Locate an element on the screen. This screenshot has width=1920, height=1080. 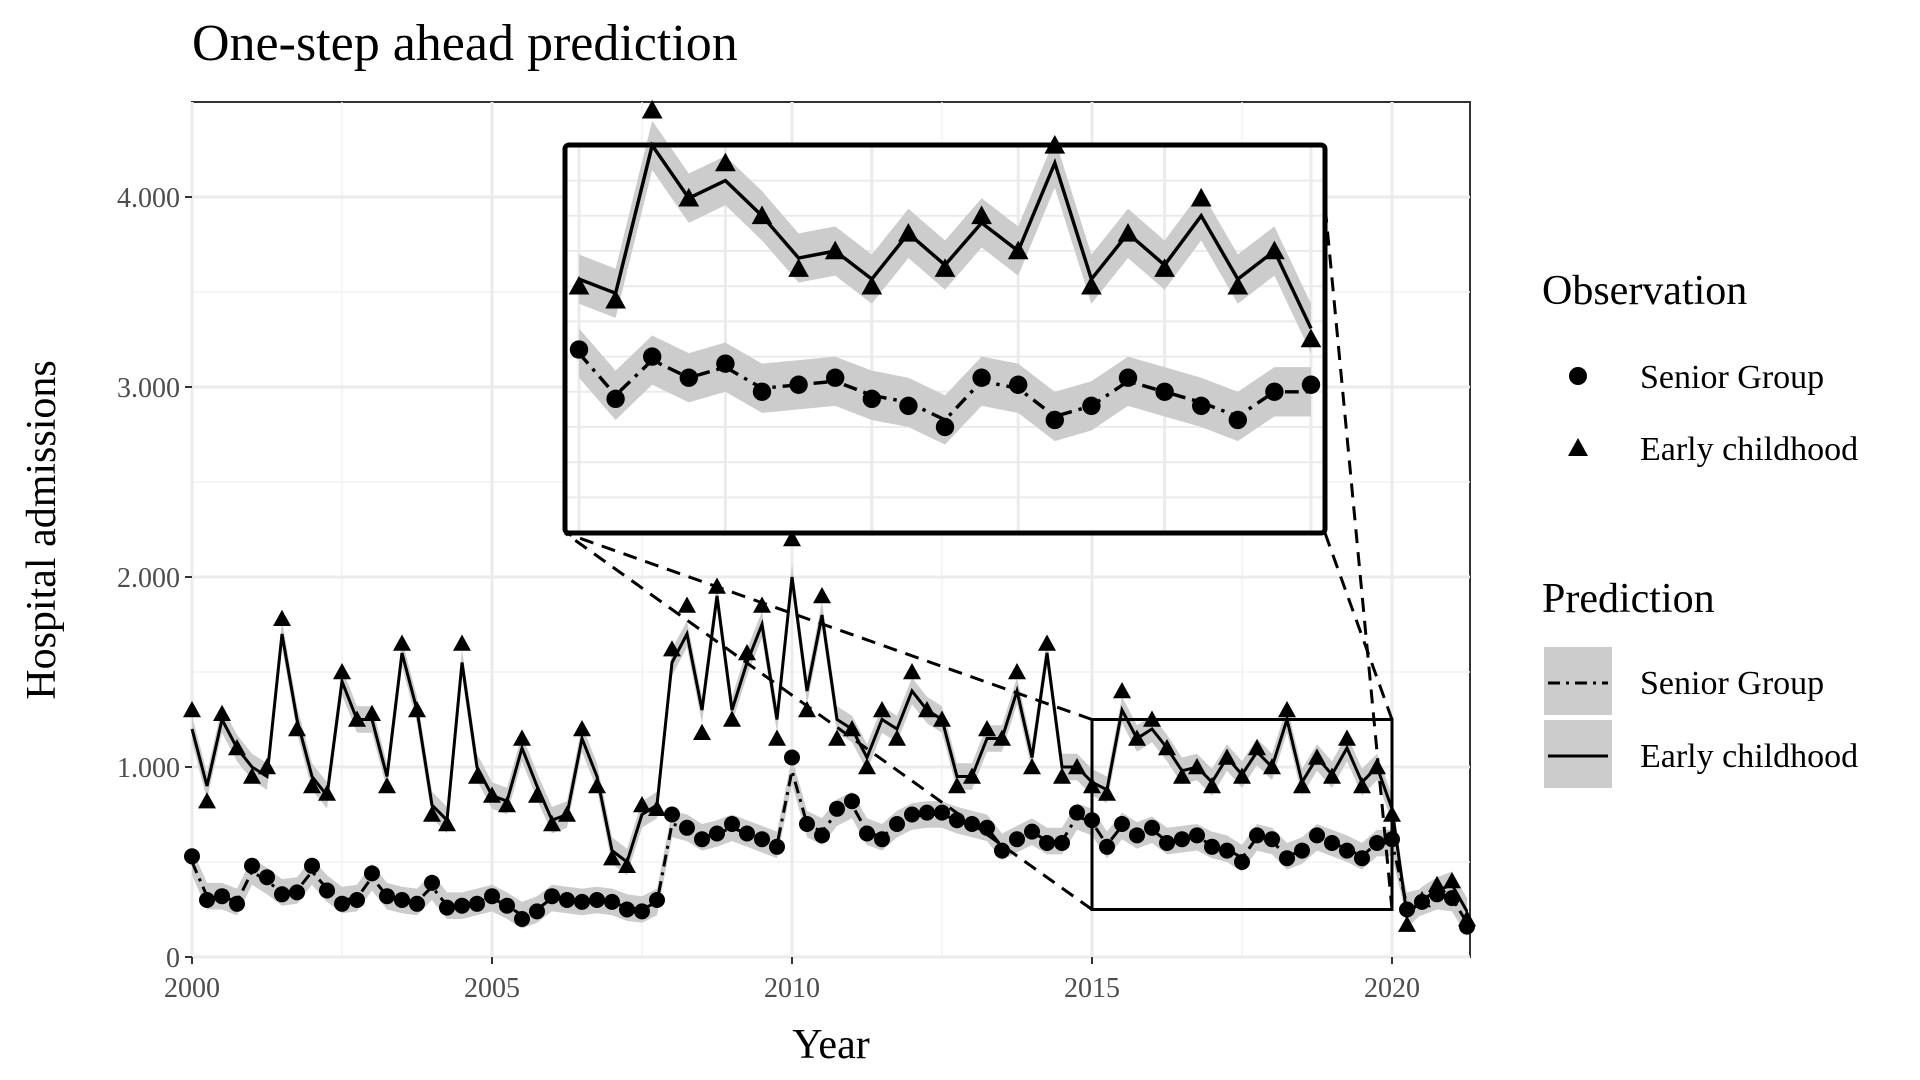
y-tick-label: 3.000 is located at coordinates (148, 388).